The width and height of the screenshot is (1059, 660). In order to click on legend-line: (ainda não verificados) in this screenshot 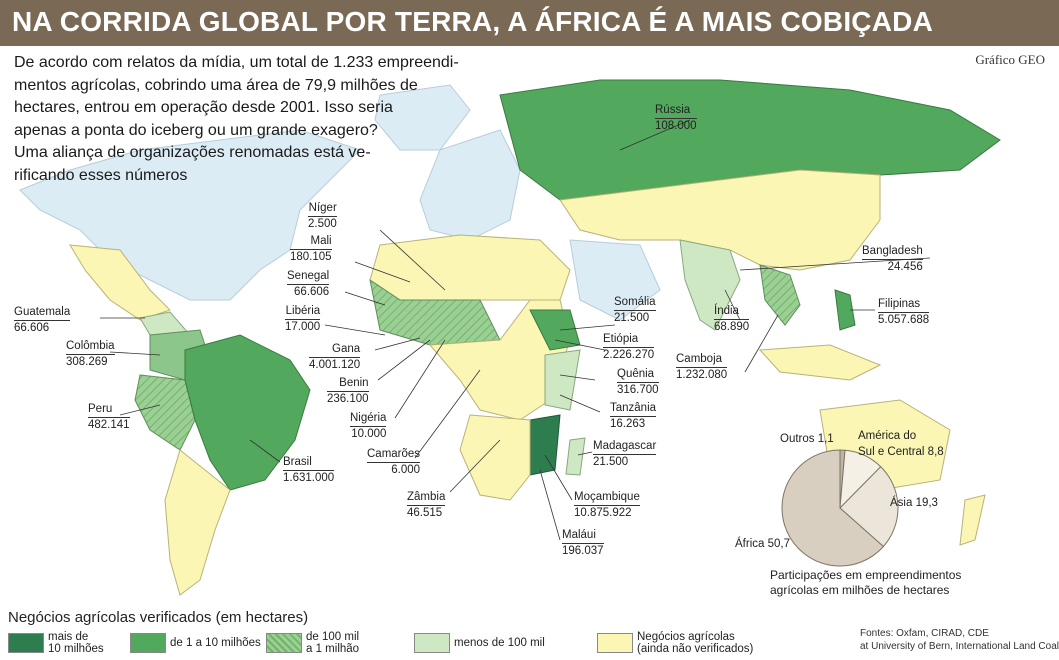, I will do `click(695, 649)`.